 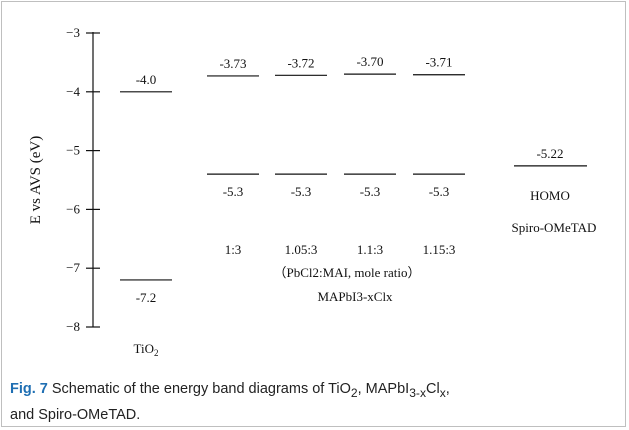 What do you see at coordinates (370, 249) in the screenshot?
I see `ratio-label-3: 1.1:3` at bounding box center [370, 249].